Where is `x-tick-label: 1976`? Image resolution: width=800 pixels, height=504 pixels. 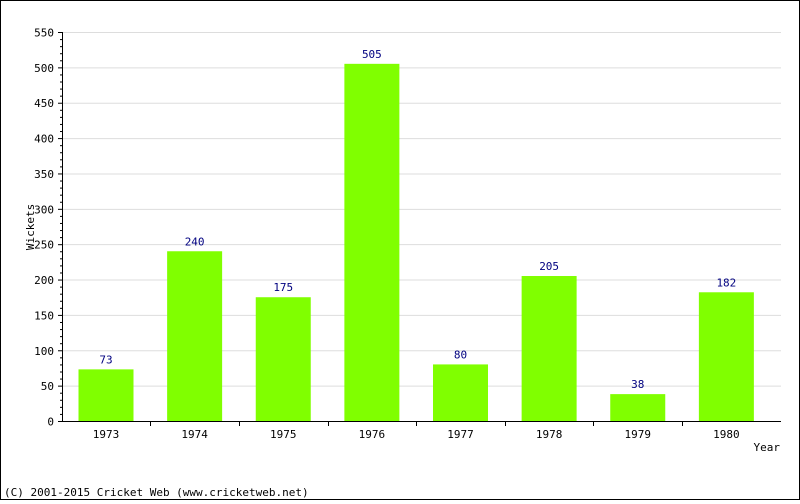
x-tick-label: 1976 is located at coordinates (372, 434).